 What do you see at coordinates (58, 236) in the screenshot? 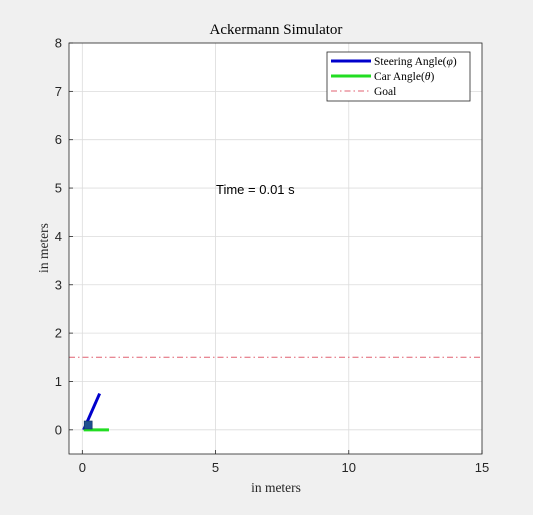
I see `y-tick-label: 4` at bounding box center [58, 236].